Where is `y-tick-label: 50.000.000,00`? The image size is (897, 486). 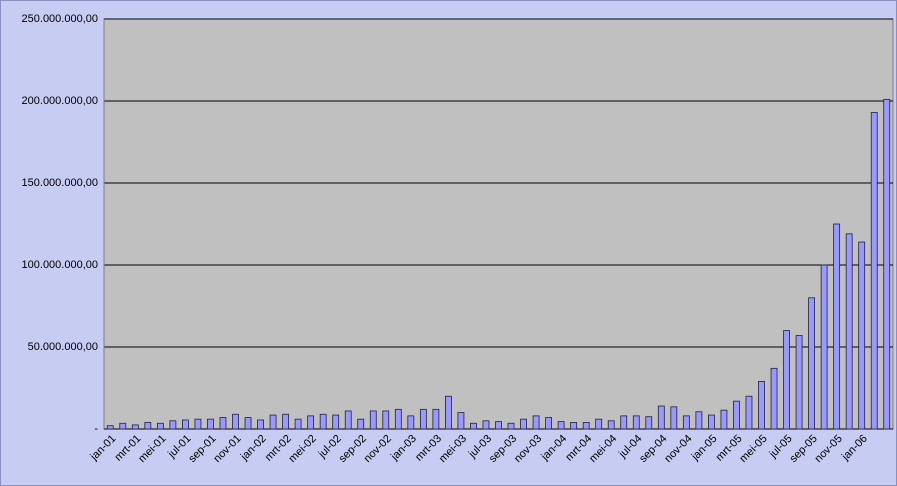
y-tick-label: 50.000.000,00 is located at coordinates (63, 347).